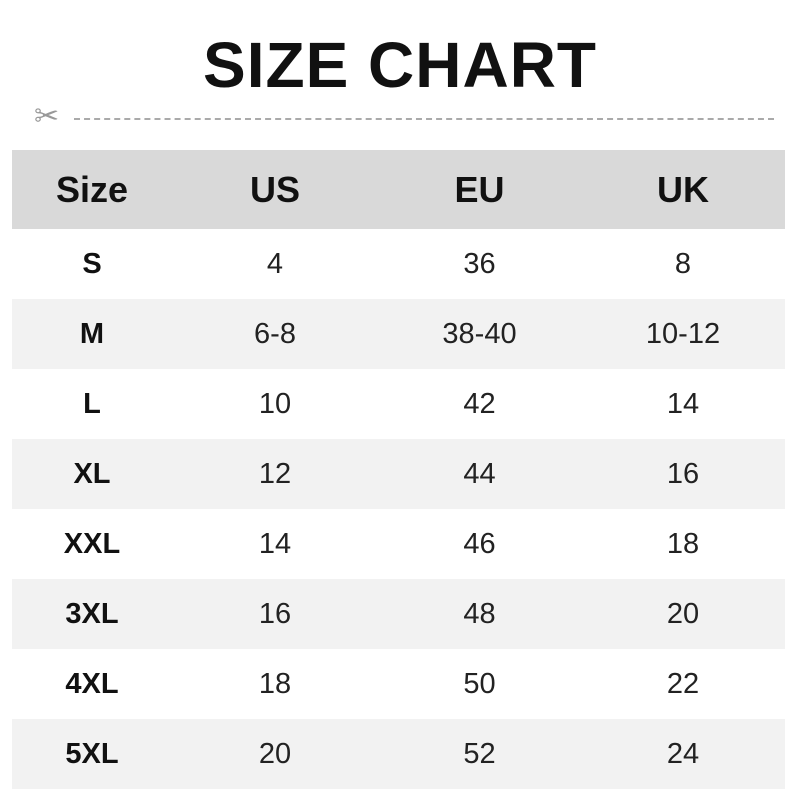 Image resolution: width=800 pixels, height=800 pixels. Describe the element at coordinates (92, 263) in the screenshot. I see `size-label: S` at that location.